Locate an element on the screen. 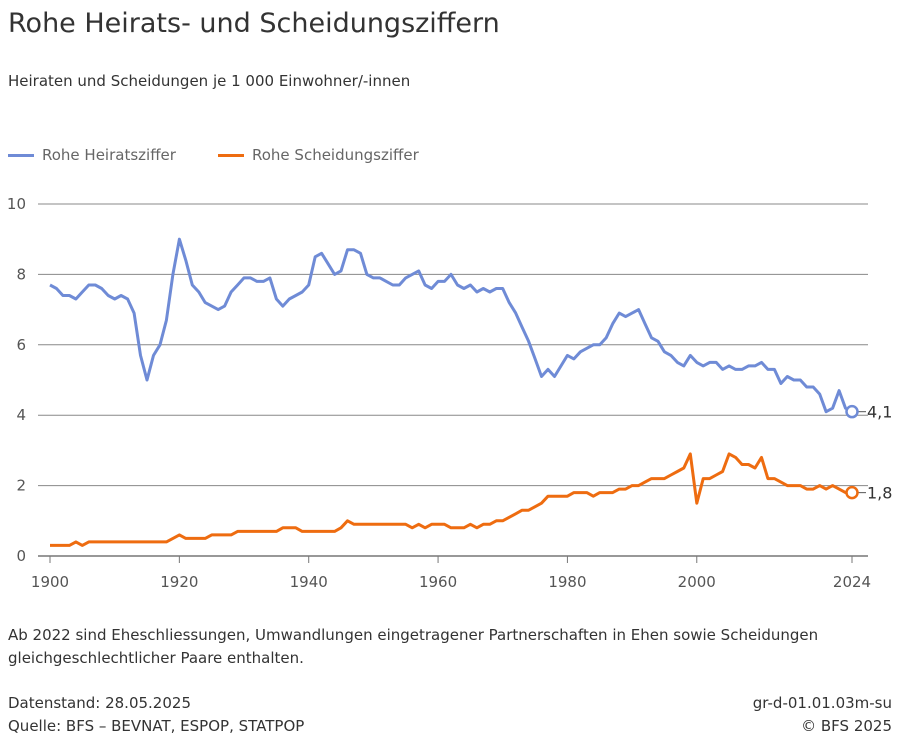 The width and height of the screenshot is (900, 748). chart-title: Rohe Heirats- und Scheidungsziffern is located at coordinates (254, 23).